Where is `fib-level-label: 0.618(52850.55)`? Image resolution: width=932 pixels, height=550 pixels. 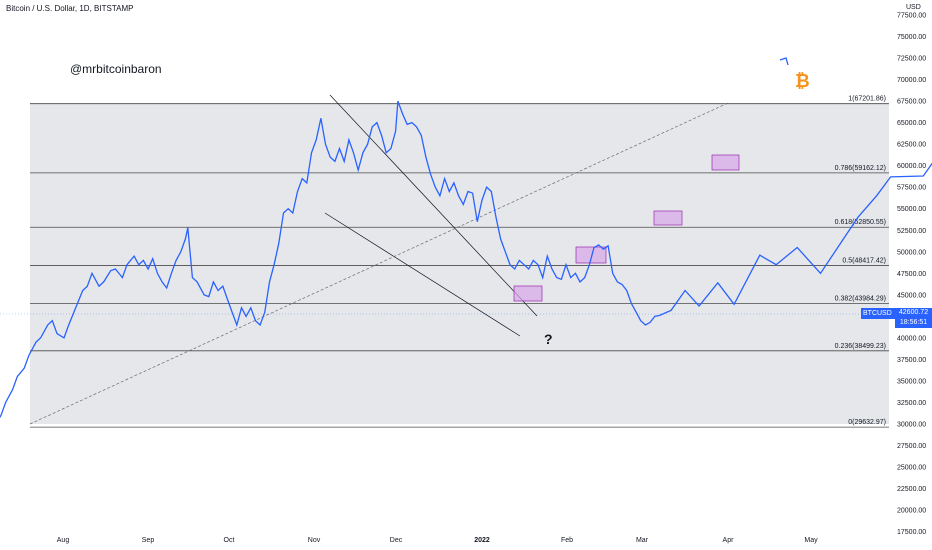
fib-level-label: 0.618(52850.55) is located at coordinates (860, 222).